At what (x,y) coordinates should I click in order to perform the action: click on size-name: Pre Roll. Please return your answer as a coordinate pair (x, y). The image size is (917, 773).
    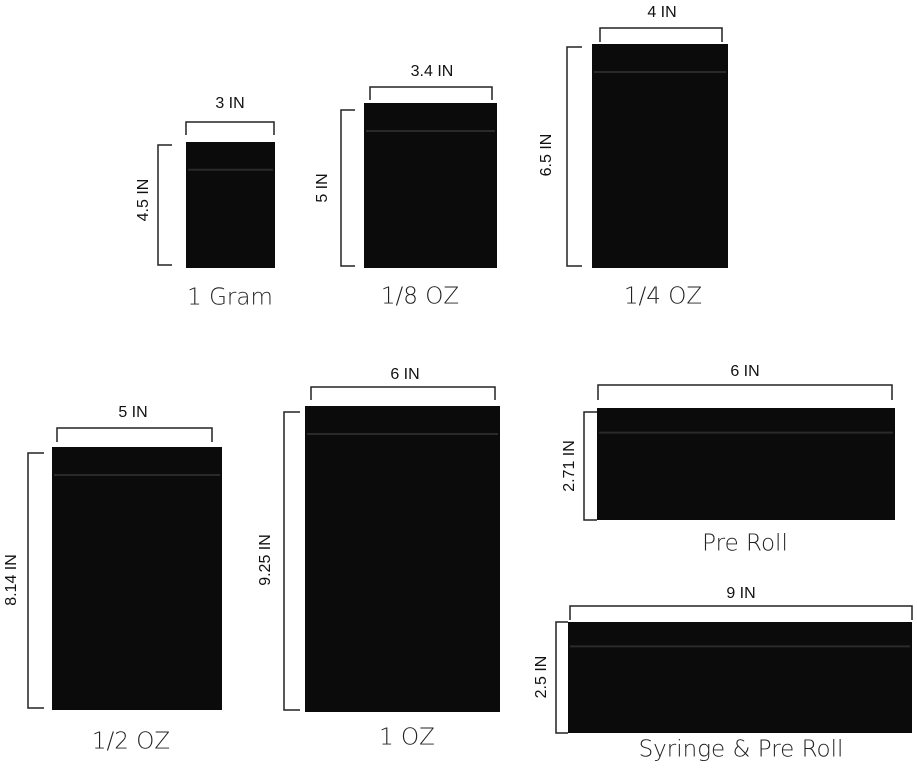
    Looking at the image, I should click on (745, 544).